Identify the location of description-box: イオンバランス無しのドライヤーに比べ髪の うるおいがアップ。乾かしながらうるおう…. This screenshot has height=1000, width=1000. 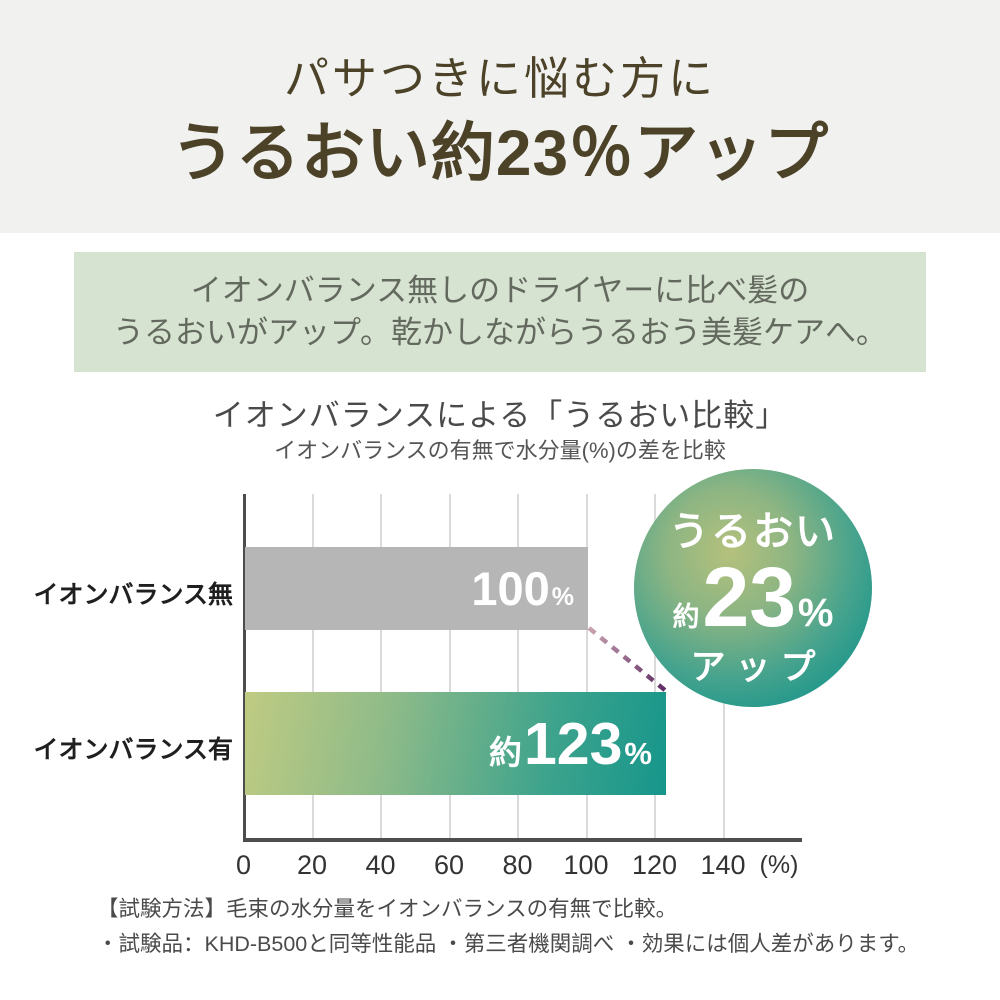
(500, 312).